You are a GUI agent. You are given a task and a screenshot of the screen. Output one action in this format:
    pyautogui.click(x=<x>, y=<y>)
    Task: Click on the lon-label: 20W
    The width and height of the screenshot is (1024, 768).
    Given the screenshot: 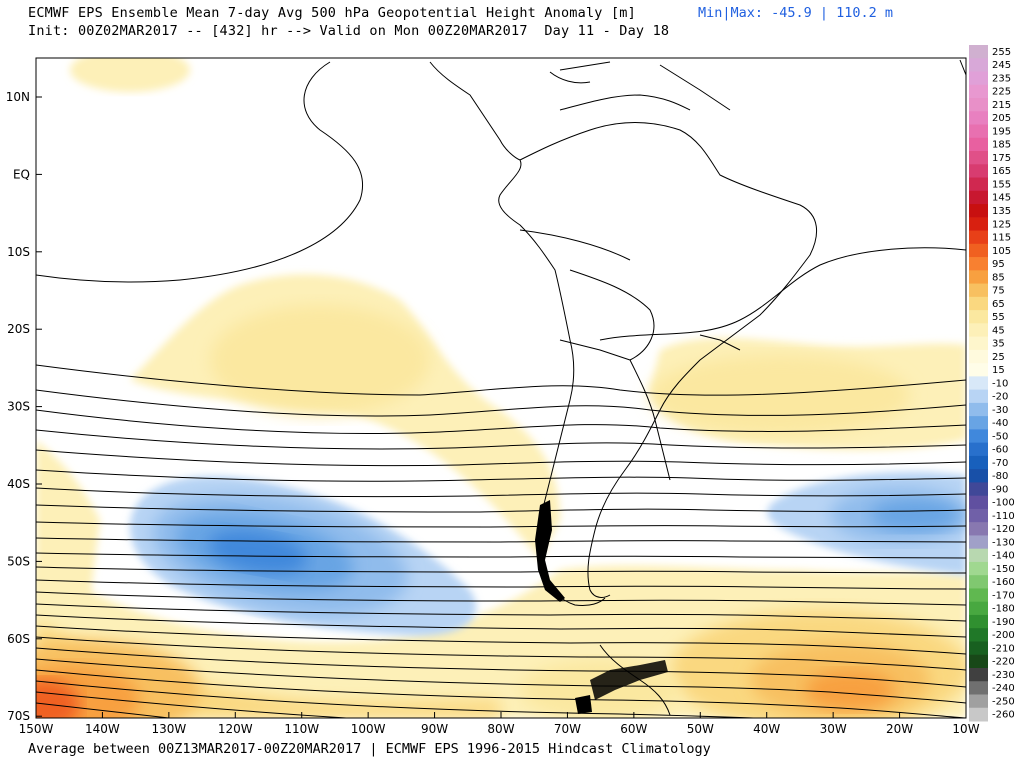 What is the action you would take?
    pyautogui.click(x=899, y=729)
    